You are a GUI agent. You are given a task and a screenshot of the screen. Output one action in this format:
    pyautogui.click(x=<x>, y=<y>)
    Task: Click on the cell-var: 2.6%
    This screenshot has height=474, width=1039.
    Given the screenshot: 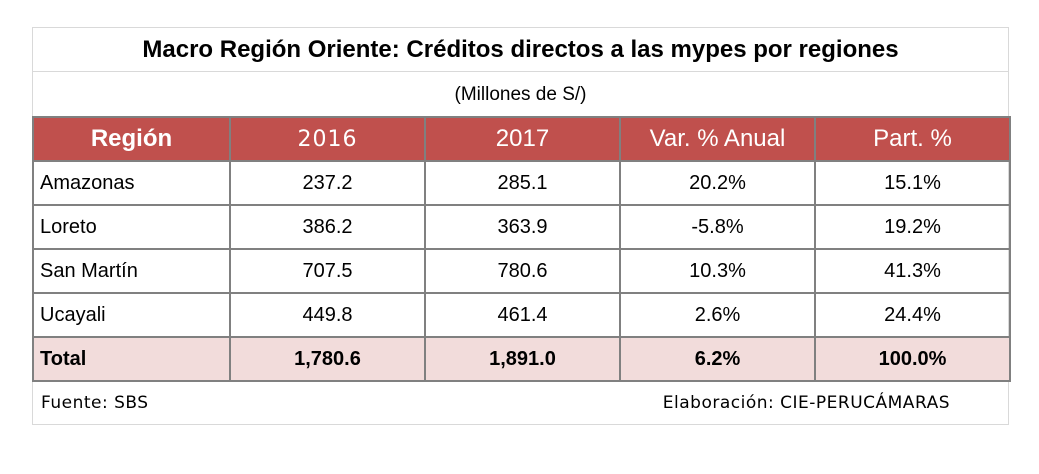 What is the action you would take?
    pyautogui.click(x=717, y=315)
    